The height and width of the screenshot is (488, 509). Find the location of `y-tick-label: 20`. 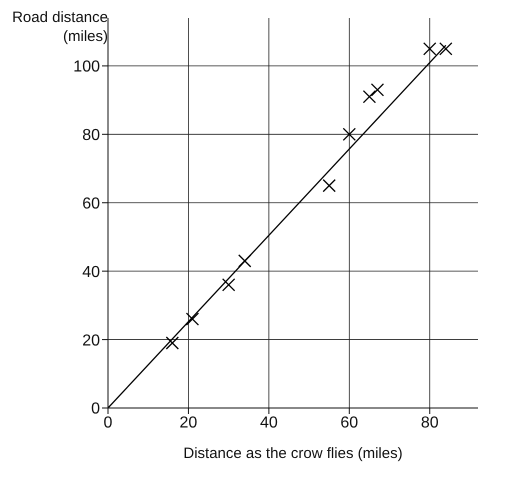

y-tick-label: 20 is located at coordinates (91, 341).